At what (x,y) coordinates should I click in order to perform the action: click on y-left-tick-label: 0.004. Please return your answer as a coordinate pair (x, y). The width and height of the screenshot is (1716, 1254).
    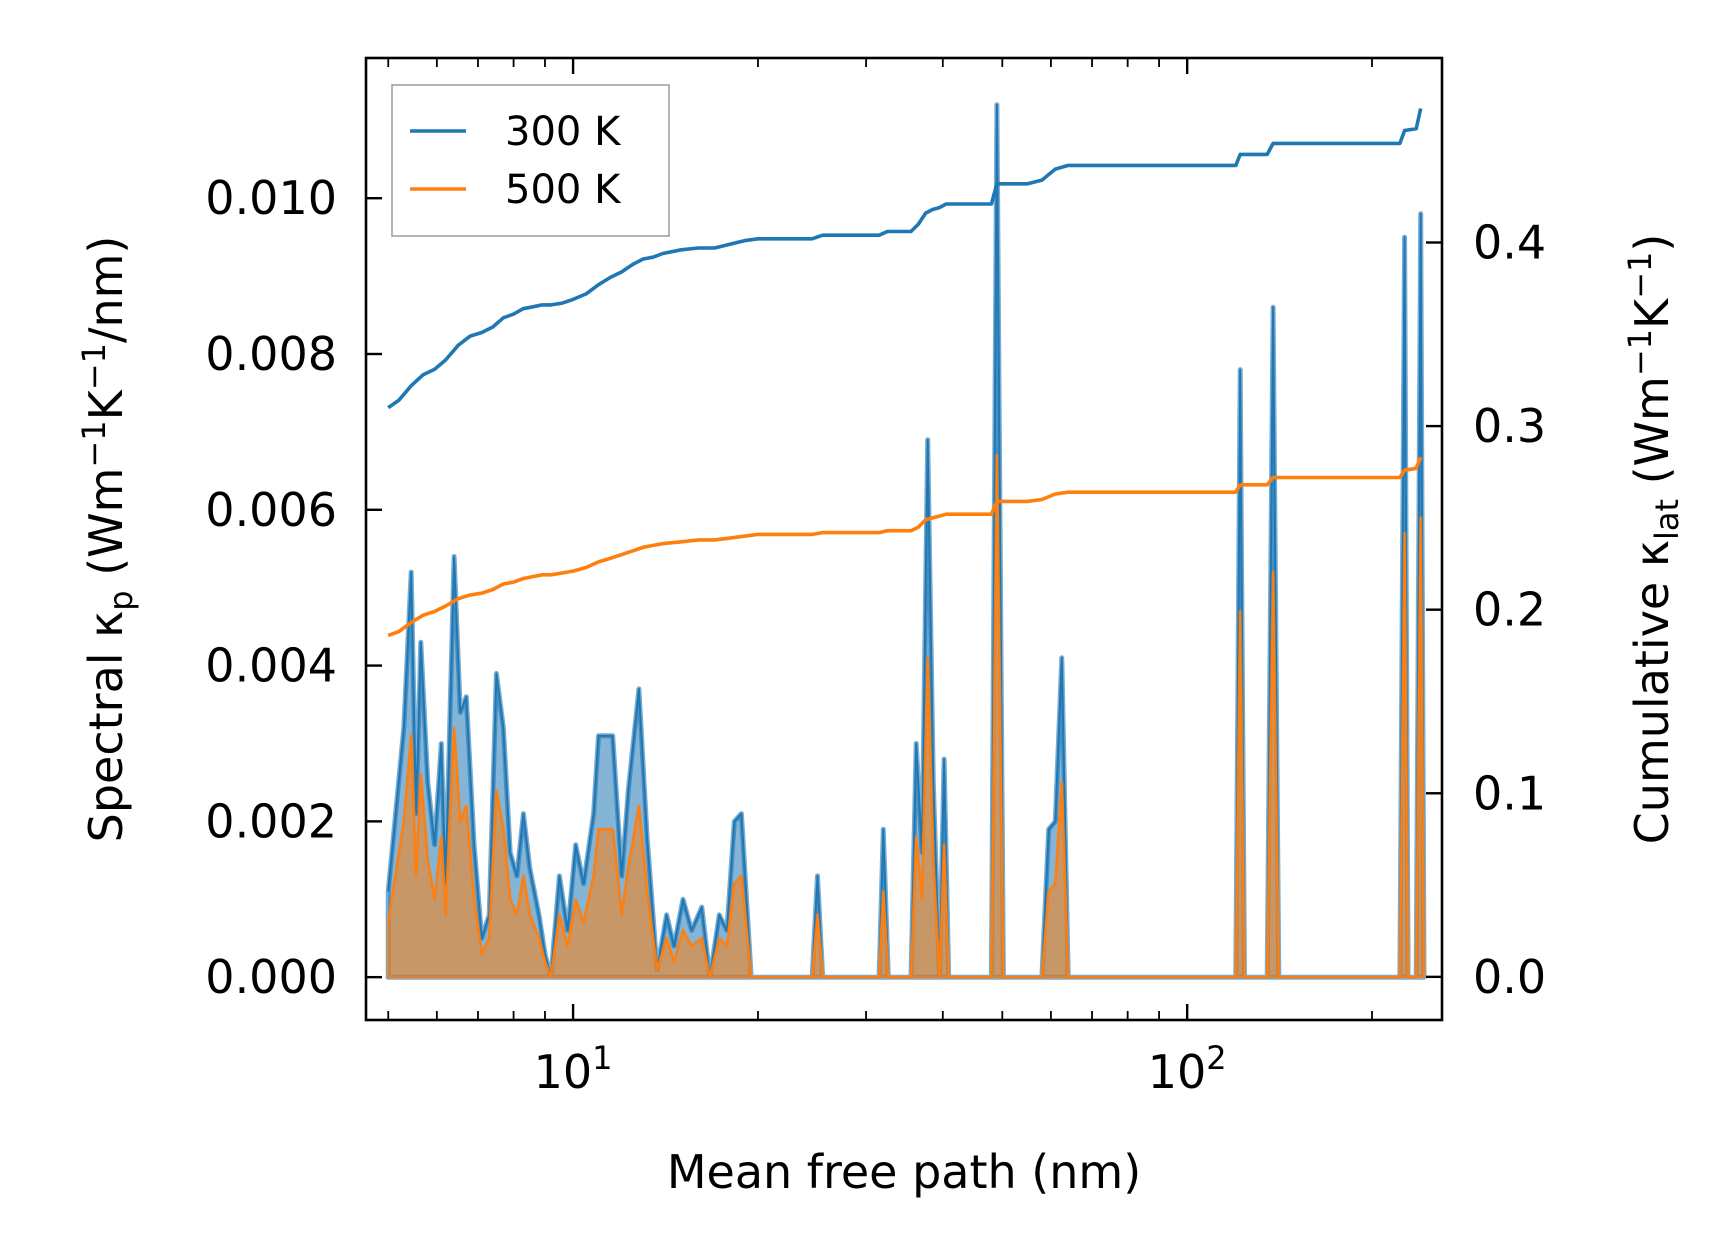
    Looking at the image, I should click on (271, 666).